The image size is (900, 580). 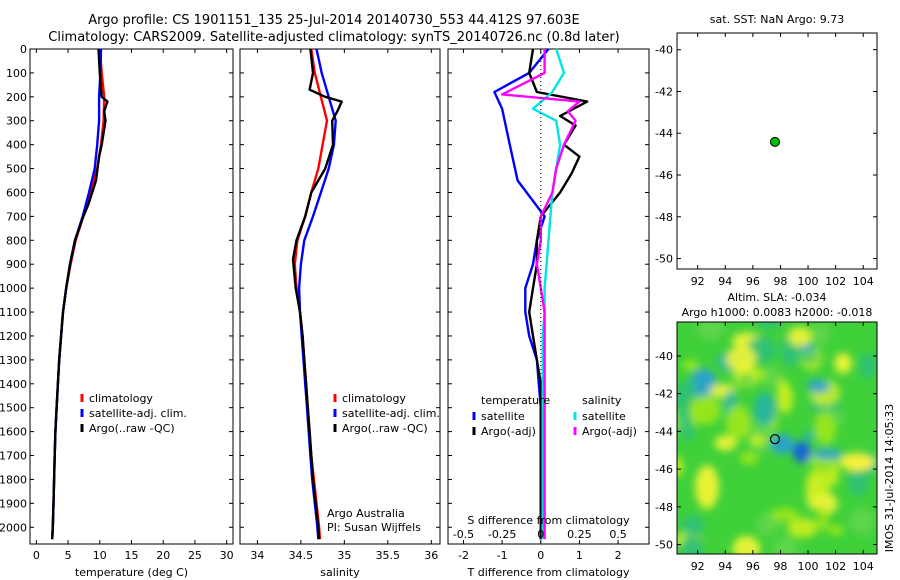 I want to click on depth-tick-label: 1900, so click(x=13, y=503).